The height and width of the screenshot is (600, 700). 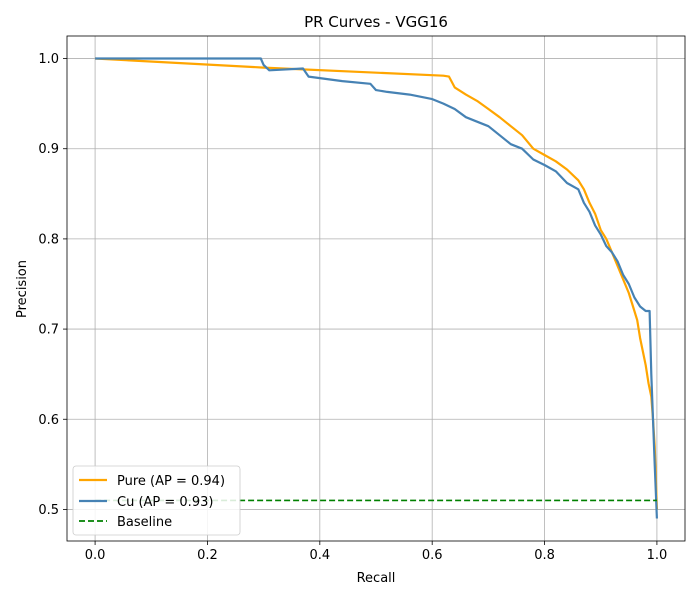 I want to click on y-tick-label: 0.8, so click(x=48, y=239).